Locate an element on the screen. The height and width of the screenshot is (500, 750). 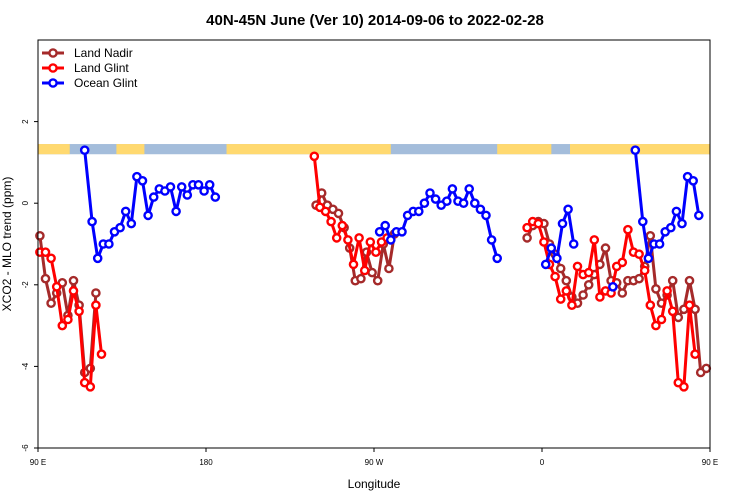
x-tick-label: 90 W is located at coordinates (374, 462).